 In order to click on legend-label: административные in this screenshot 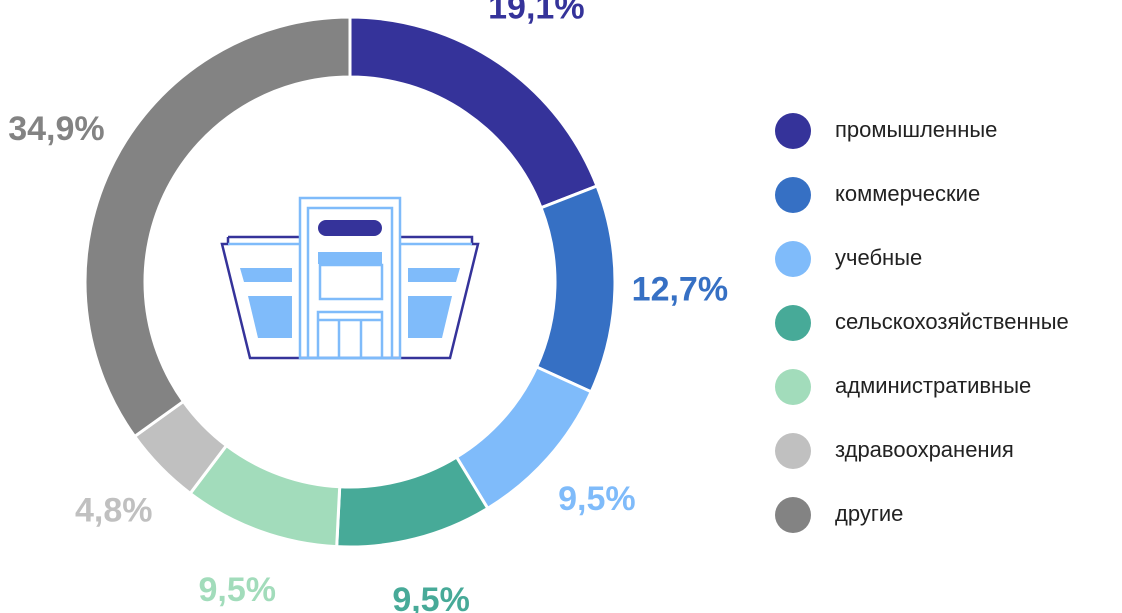, I will do `click(933, 385)`.